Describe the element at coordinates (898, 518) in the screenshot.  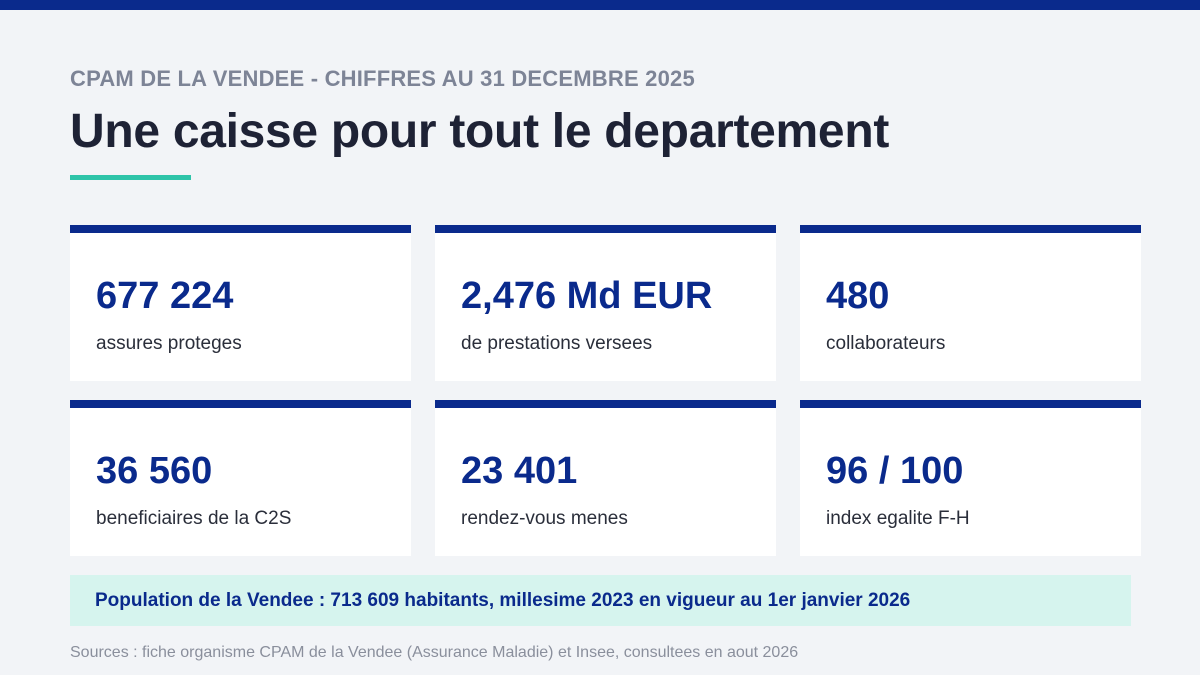
I see `stat-label: index egalite F-H` at that location.